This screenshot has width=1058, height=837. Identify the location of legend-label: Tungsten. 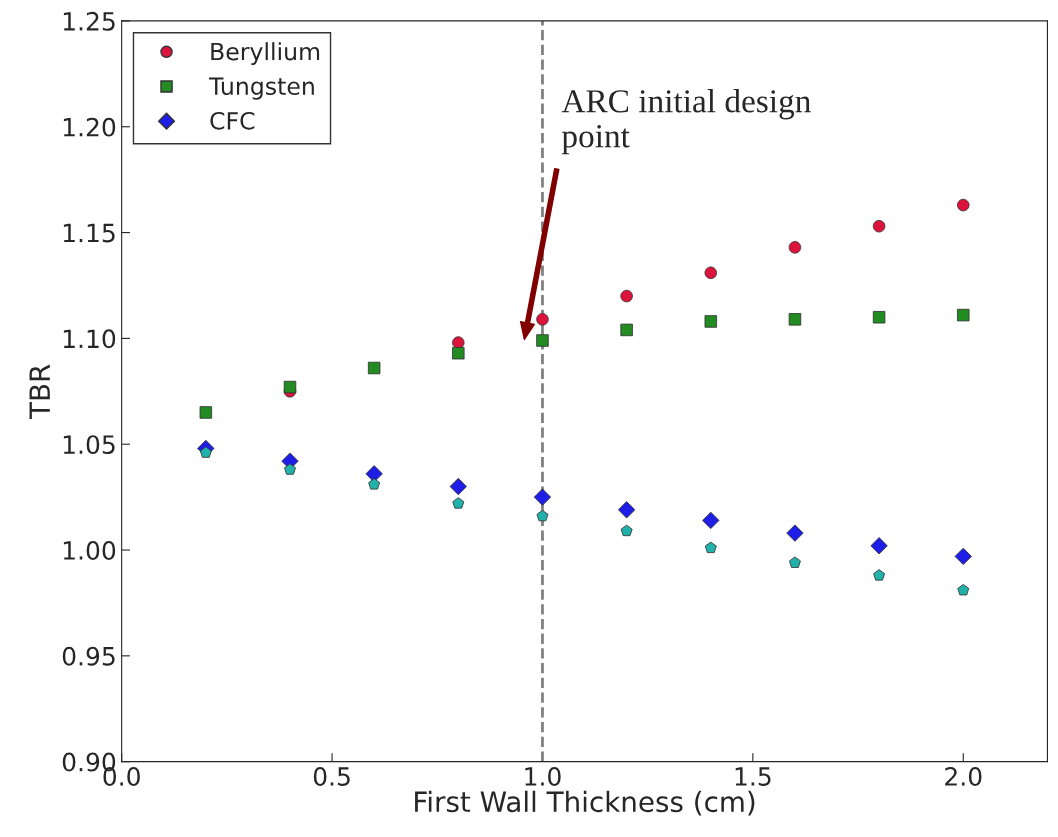
(261, 88).